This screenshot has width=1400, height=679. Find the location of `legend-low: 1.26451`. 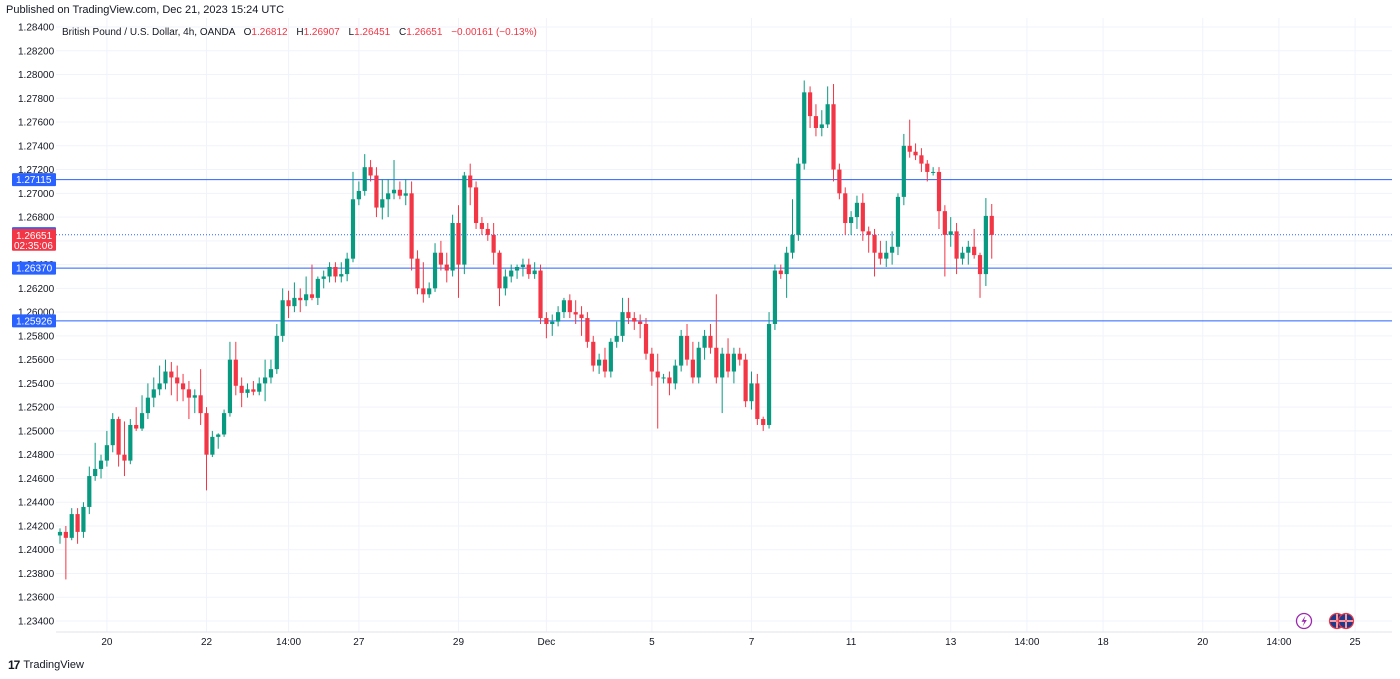

legend-low: 1.26451 is located at coordinates (372, 32).